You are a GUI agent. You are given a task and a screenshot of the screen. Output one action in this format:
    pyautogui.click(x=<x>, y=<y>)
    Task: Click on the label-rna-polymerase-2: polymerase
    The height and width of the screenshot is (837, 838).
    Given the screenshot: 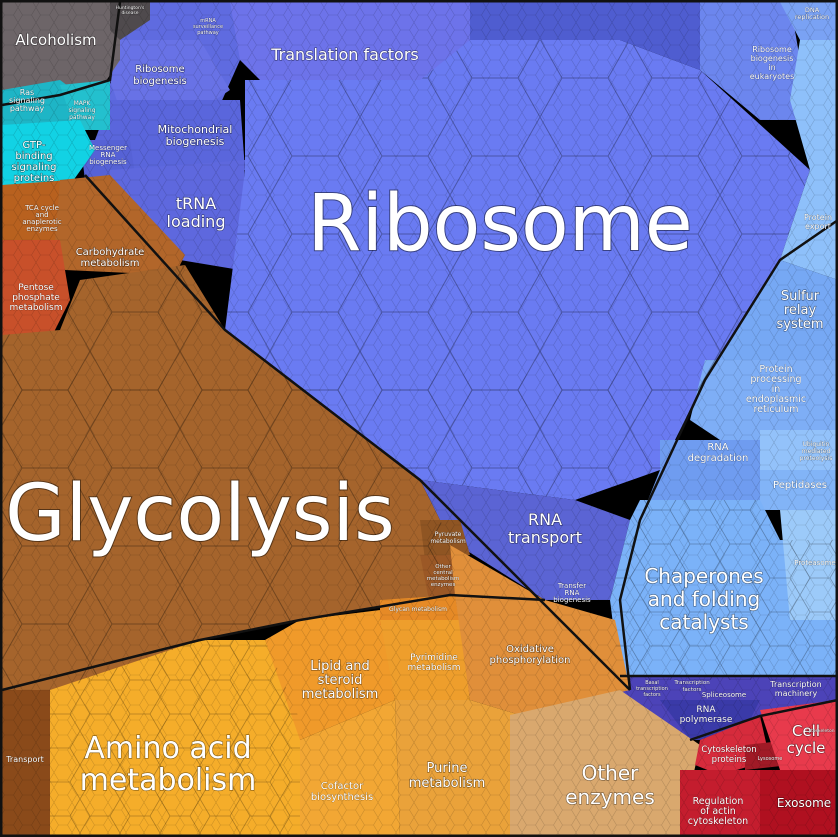 What is the action you would take?
    pyautogui.click(x=706, y=720)
    